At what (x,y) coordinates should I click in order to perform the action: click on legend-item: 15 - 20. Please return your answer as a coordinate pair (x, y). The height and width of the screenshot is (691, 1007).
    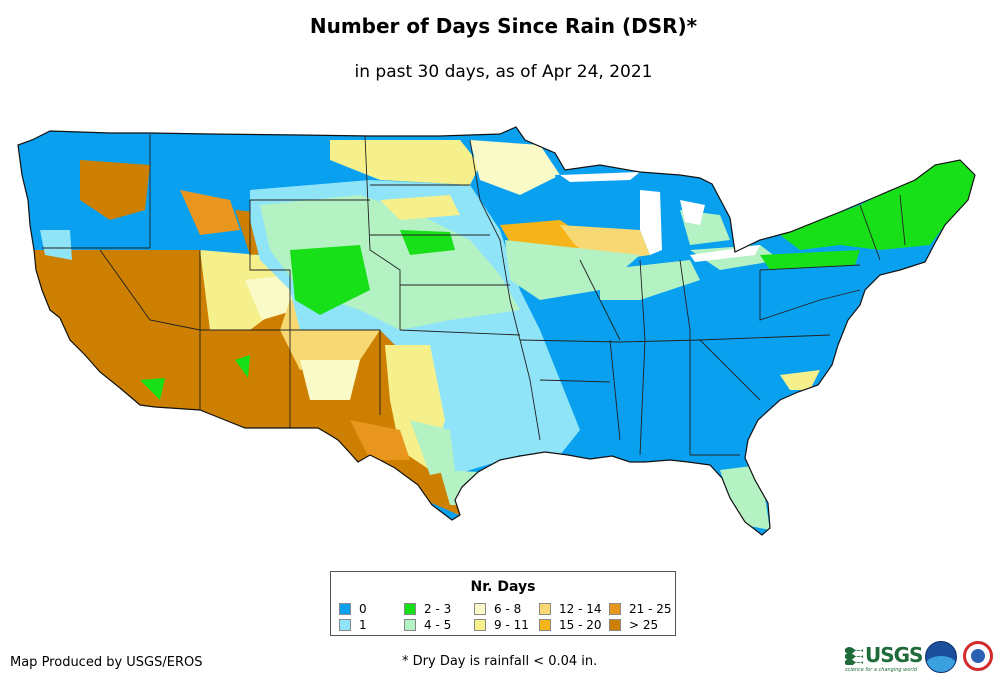
    Looking at the image, I should click on (570, 625).